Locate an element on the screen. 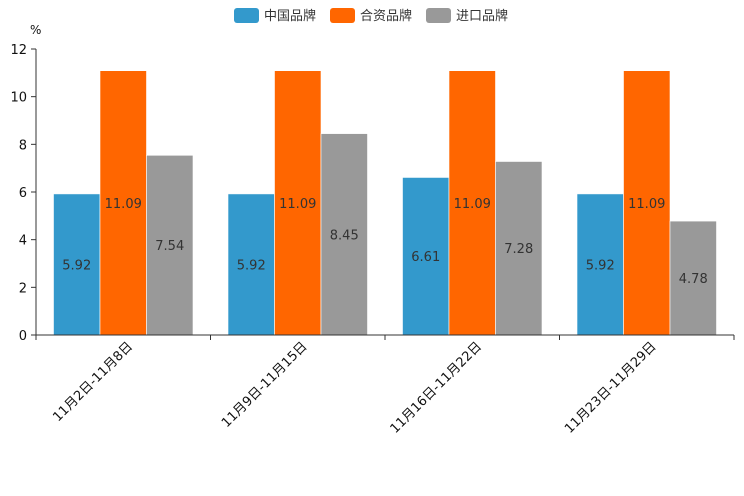 The width and height of the screenshot is (744, 496). y-tick-label: 12 is located at coordinates (18, 50).